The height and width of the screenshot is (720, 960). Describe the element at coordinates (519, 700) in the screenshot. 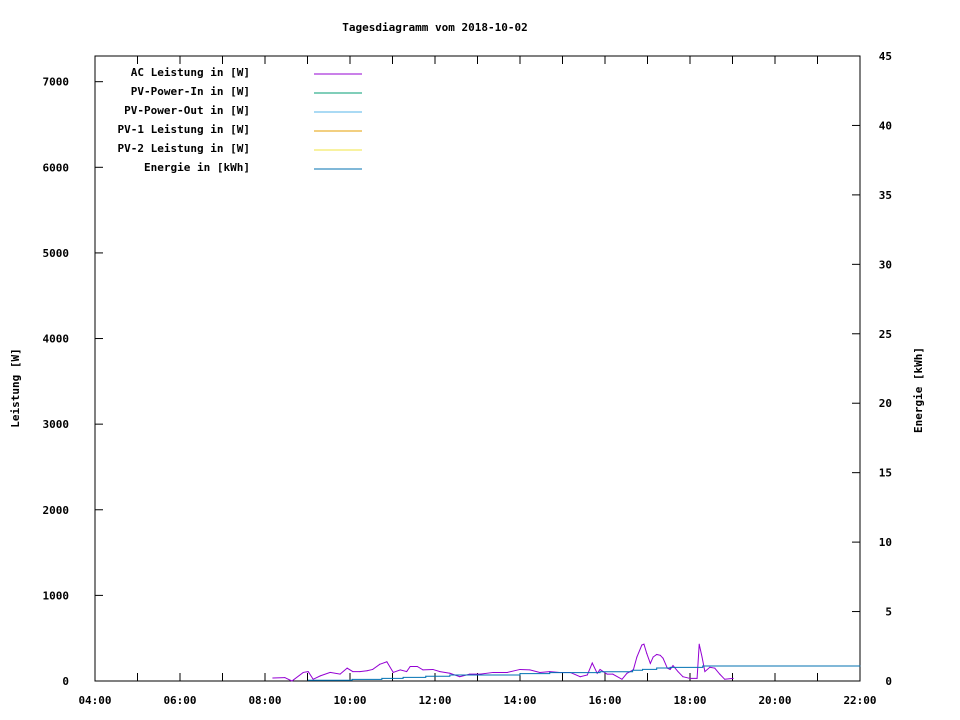

I see `x-tick-label: 14:00` at that location.